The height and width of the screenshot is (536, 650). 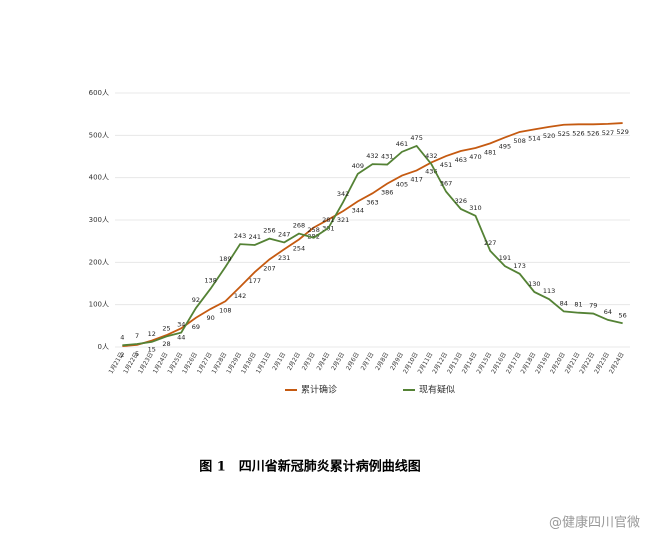 What do you see at coordinates (313, 230) in the screenshot?
I see `data-label: 258` at bounding box center [313, 230].